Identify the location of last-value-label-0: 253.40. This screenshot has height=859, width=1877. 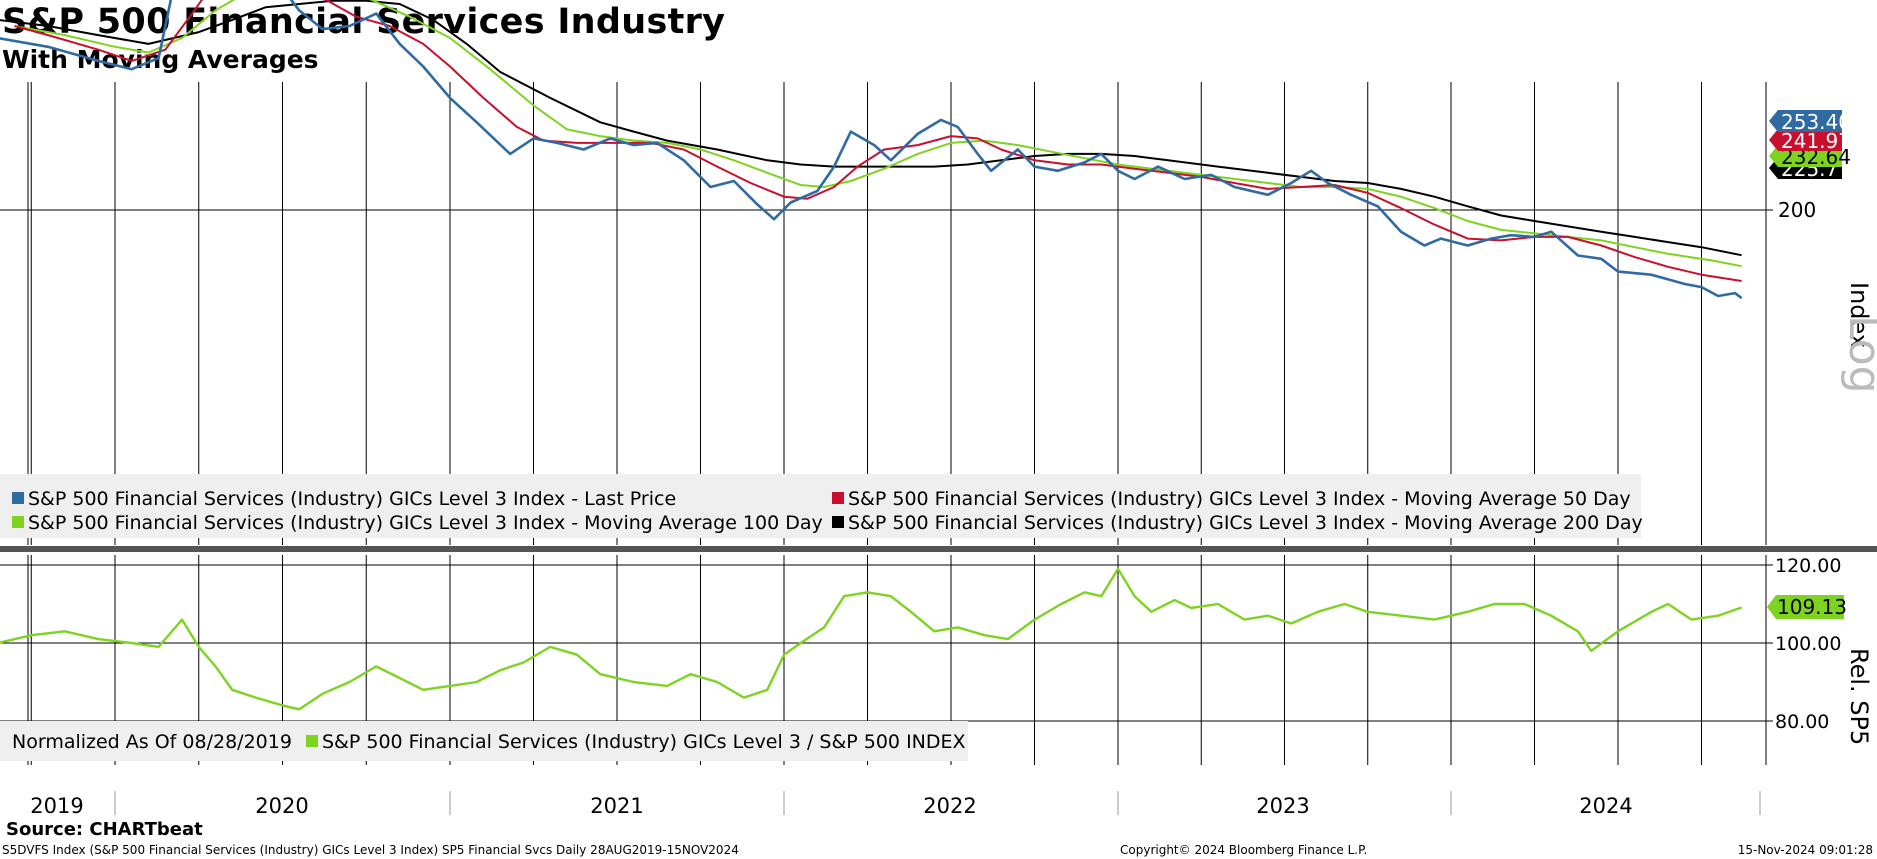
(1816, 122).